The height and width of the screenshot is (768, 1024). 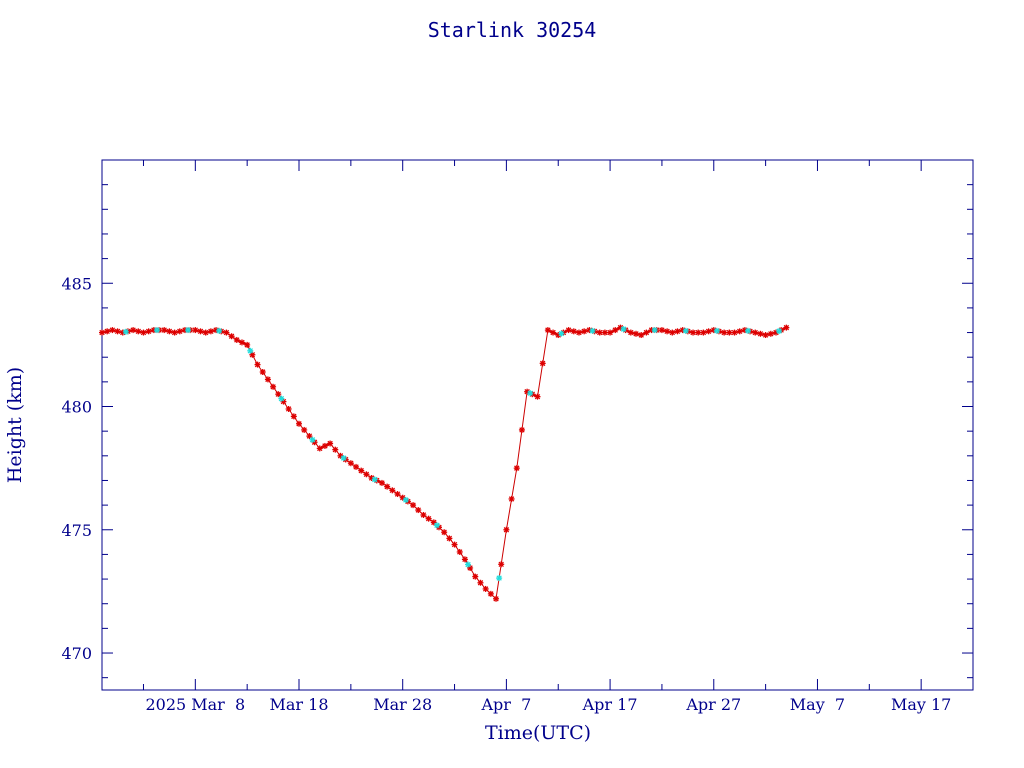 I want to click on y-tick-label: 480, so click(x=76, y=407).